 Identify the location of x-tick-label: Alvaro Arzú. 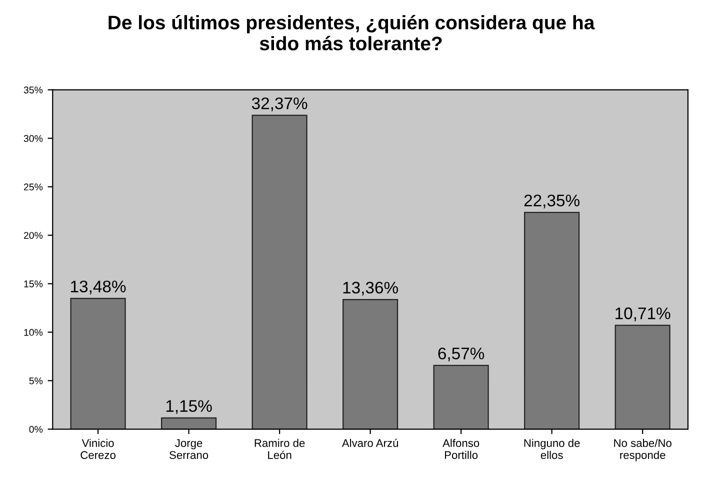
(370, 443).